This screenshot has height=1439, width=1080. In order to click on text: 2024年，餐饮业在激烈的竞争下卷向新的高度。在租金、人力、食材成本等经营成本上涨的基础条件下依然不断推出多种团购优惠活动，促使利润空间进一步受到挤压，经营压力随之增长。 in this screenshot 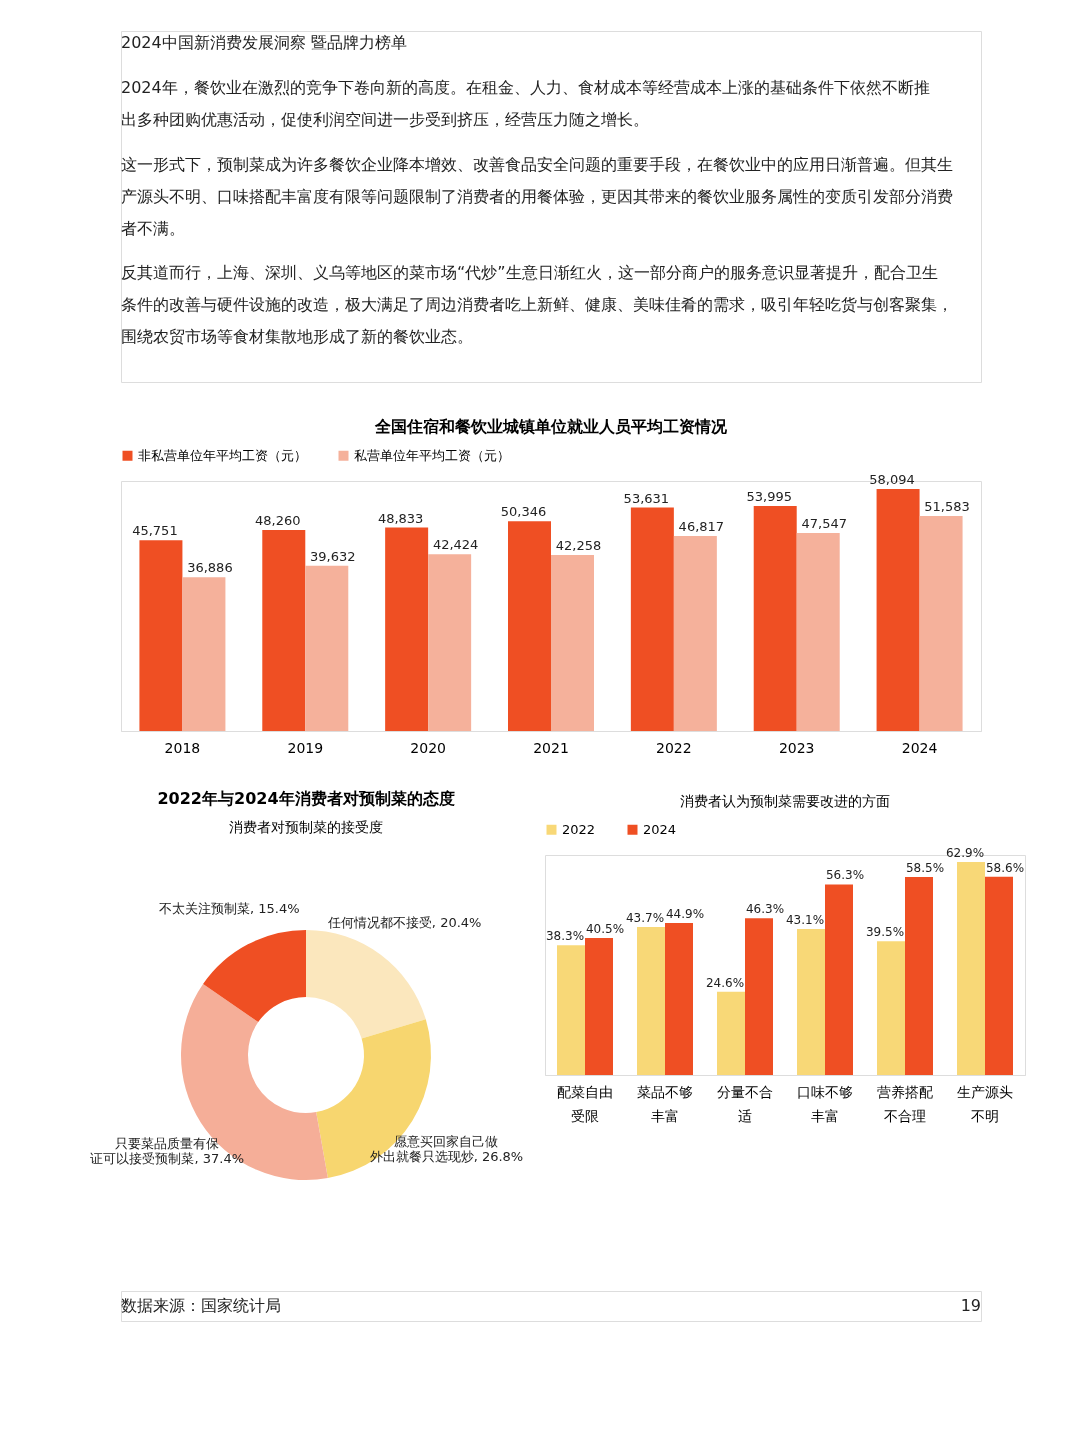, I will do `click(525, 103)`.